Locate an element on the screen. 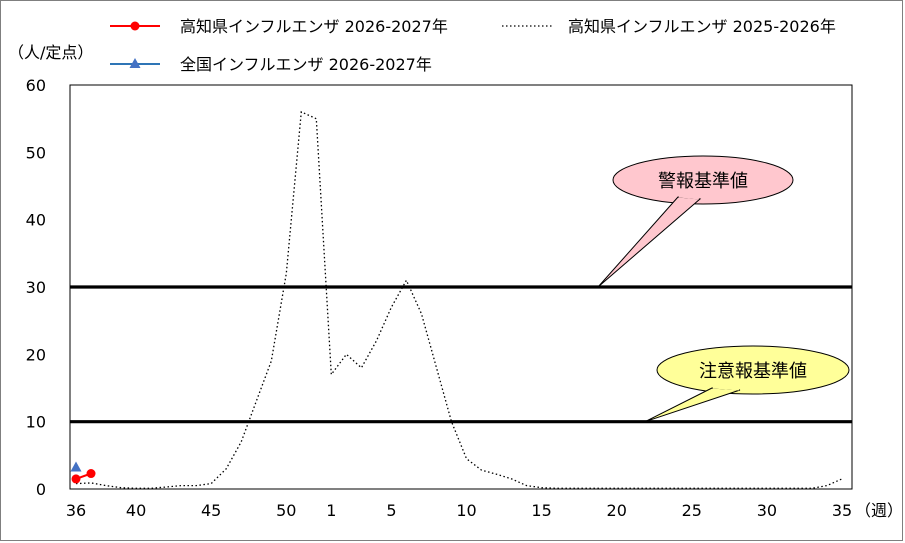 The height and width of the screenshot is (543, 905). x-tick-label: 45 is located at coordinates (211, 510).